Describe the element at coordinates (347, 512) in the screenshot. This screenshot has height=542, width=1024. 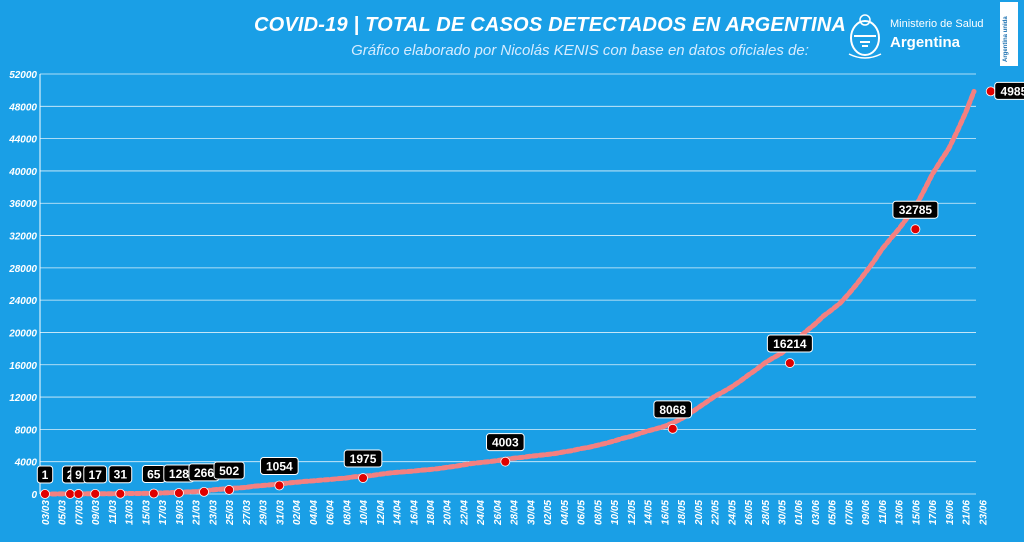
I see `x-tick-label: 08/04` at that location.